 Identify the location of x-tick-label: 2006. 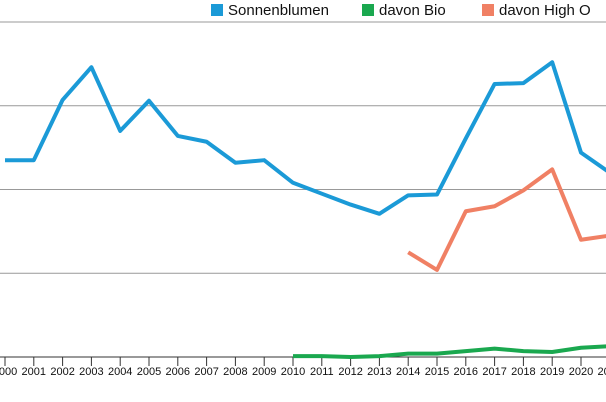
(178, 372).